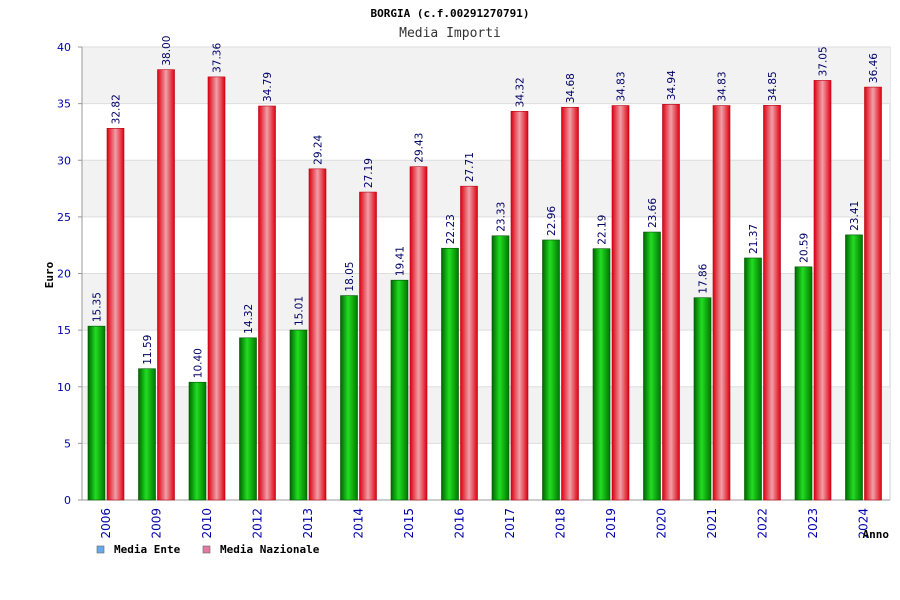 The height and width of the screenshot is (600, 900). I want to click on legend: Media Ente Media Nazionale, so click(208, 549).